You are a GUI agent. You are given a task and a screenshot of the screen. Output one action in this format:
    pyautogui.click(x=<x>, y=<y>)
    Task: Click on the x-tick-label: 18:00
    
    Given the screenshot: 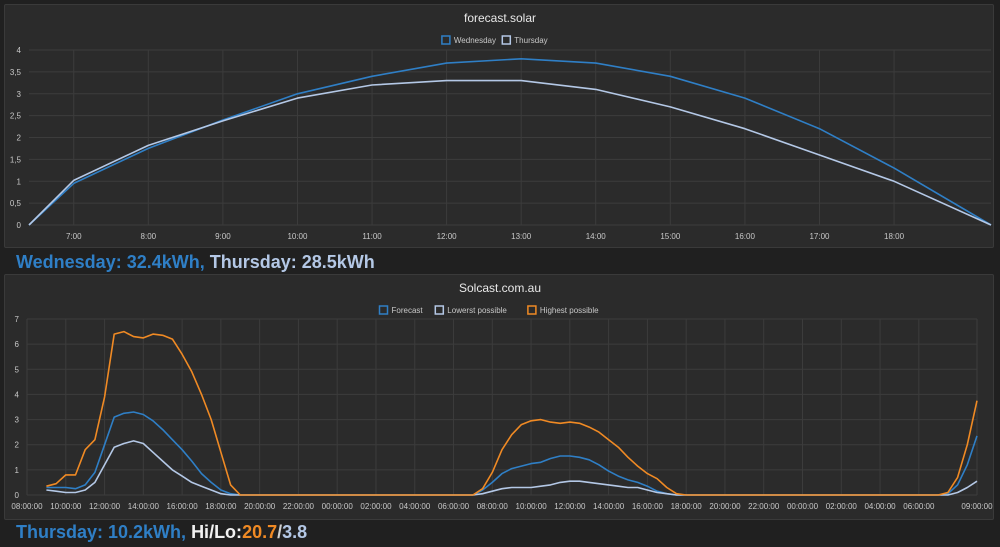 What is the action you would take?
    pyautogui.click(x=894, y=236)
    